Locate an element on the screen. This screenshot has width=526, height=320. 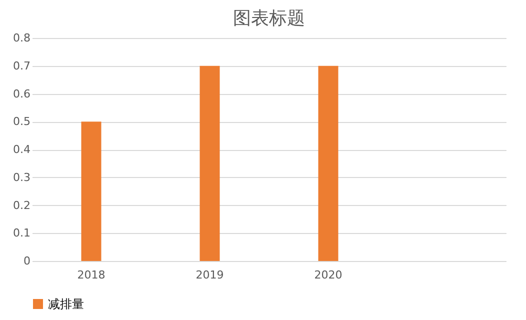
x-tick-label: 2019 is located at coordinates (210, 275).